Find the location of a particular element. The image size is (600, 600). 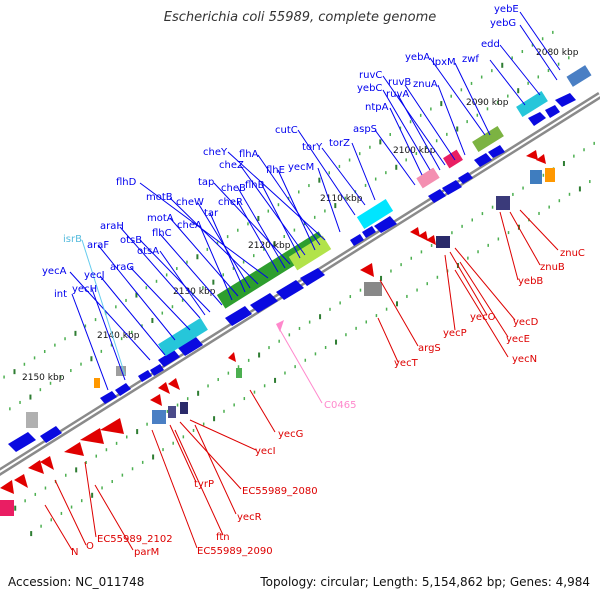

gene-label: flhE is located at coordinates (275, 170).